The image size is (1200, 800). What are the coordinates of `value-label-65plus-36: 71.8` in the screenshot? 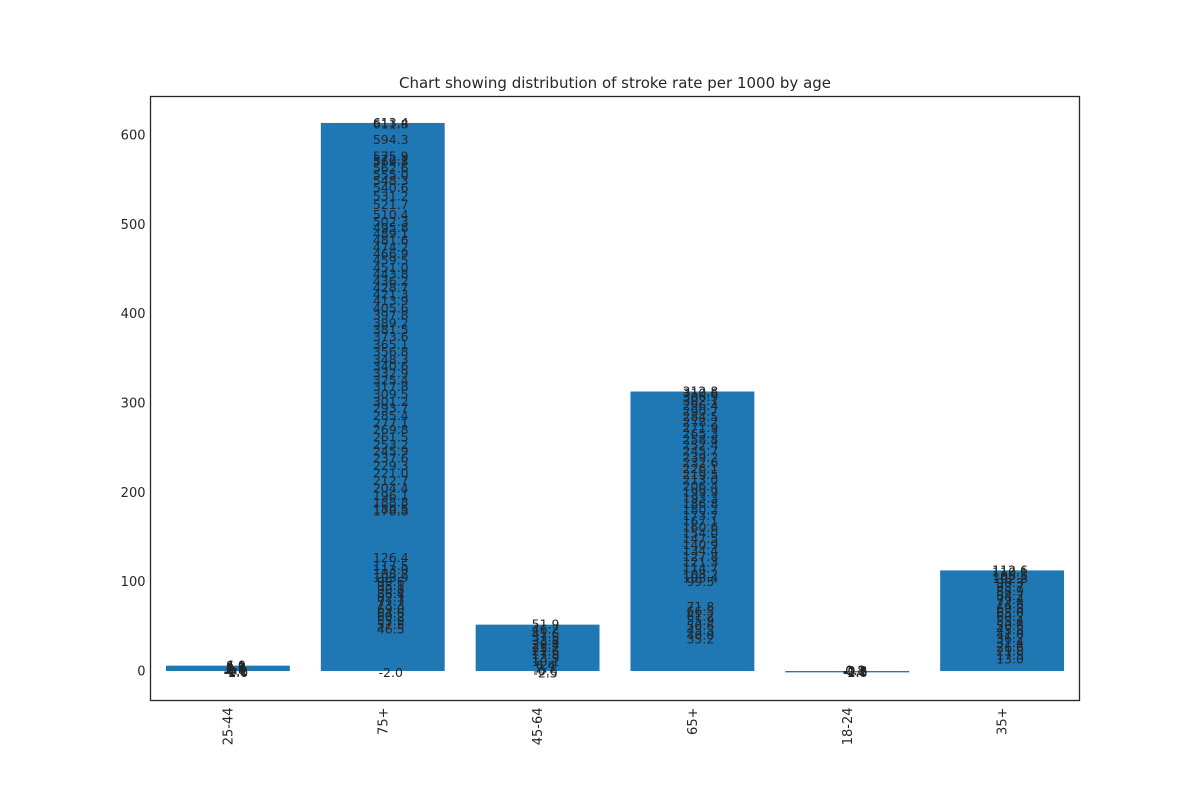 It's located at (700, 606).